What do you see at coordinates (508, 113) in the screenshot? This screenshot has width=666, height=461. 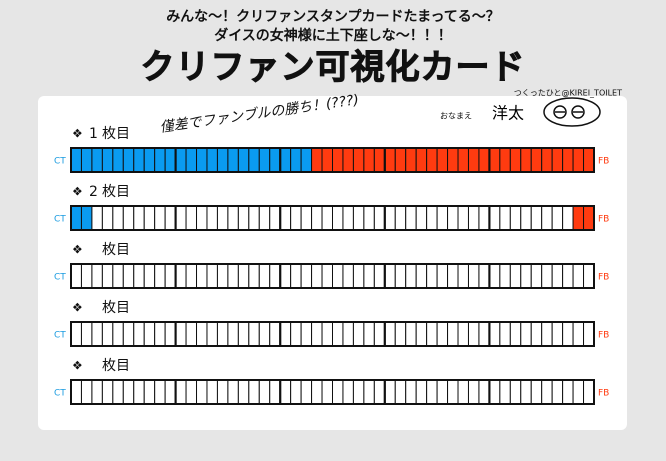 I see `owner-name: 洋太` at bounding box center [508, 113].